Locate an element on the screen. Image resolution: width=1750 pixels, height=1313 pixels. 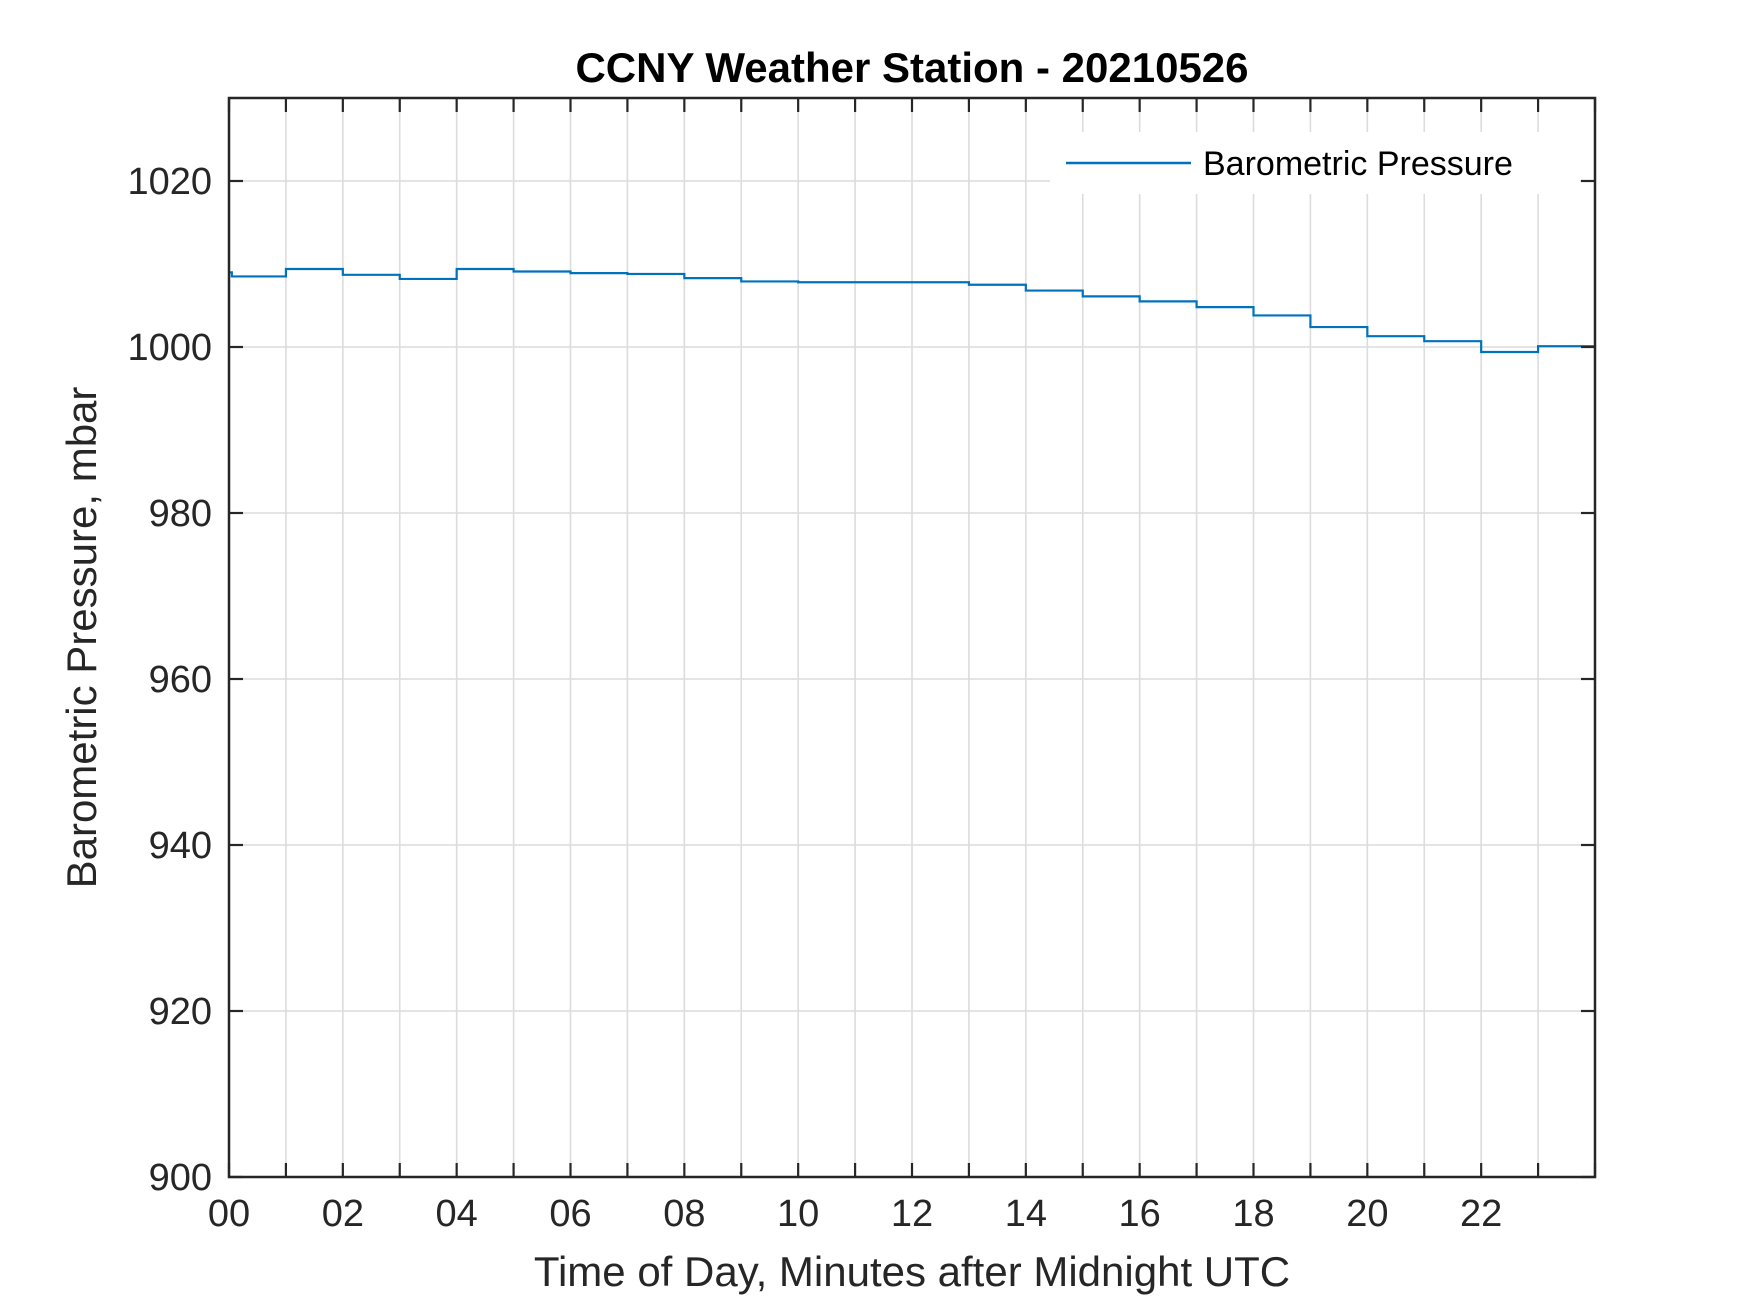
series-layer is located at coordinates (913, 310).